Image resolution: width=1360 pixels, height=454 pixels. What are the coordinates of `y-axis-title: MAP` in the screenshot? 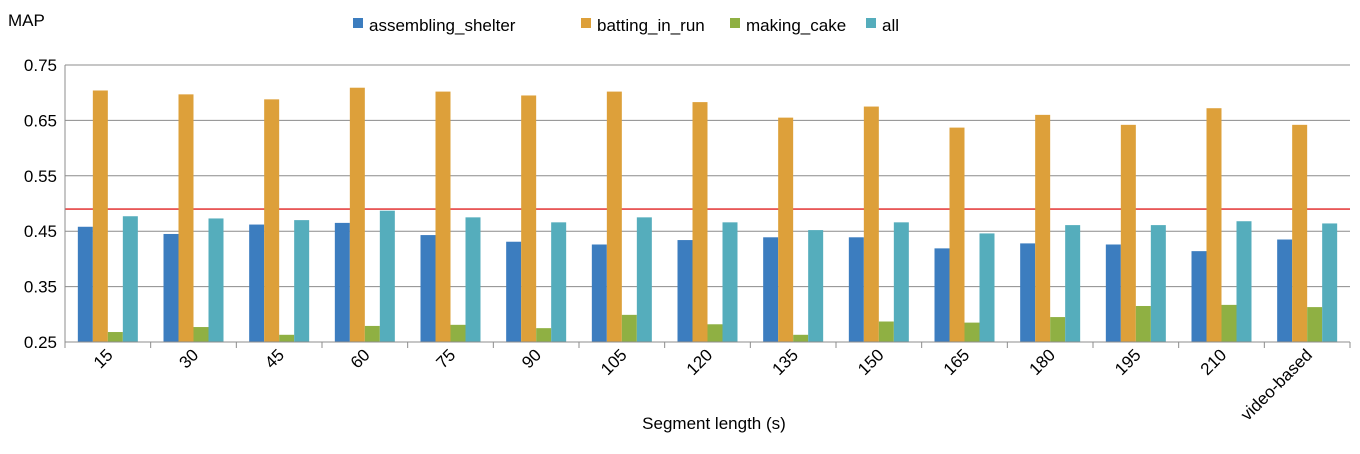 It's located at (26, 20).